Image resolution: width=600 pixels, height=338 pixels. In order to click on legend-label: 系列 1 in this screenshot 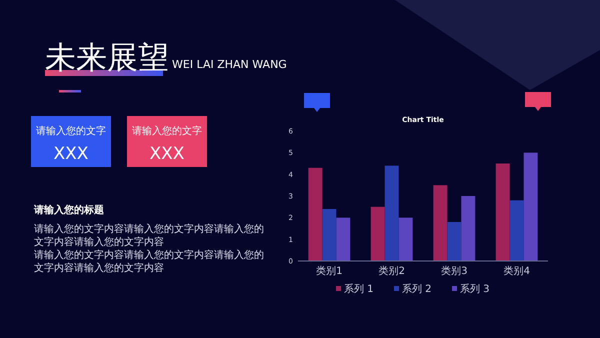, I will do `click(359, 289)`.